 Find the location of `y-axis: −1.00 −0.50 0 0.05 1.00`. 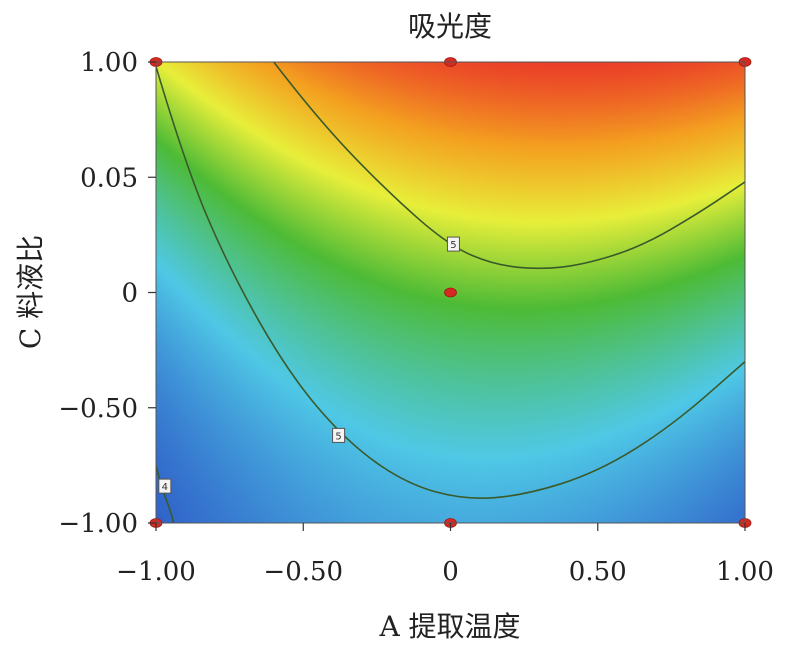

y-axis: −1.00 −0.50 0 0.05 1.00 is located at coordinates (107, 293).